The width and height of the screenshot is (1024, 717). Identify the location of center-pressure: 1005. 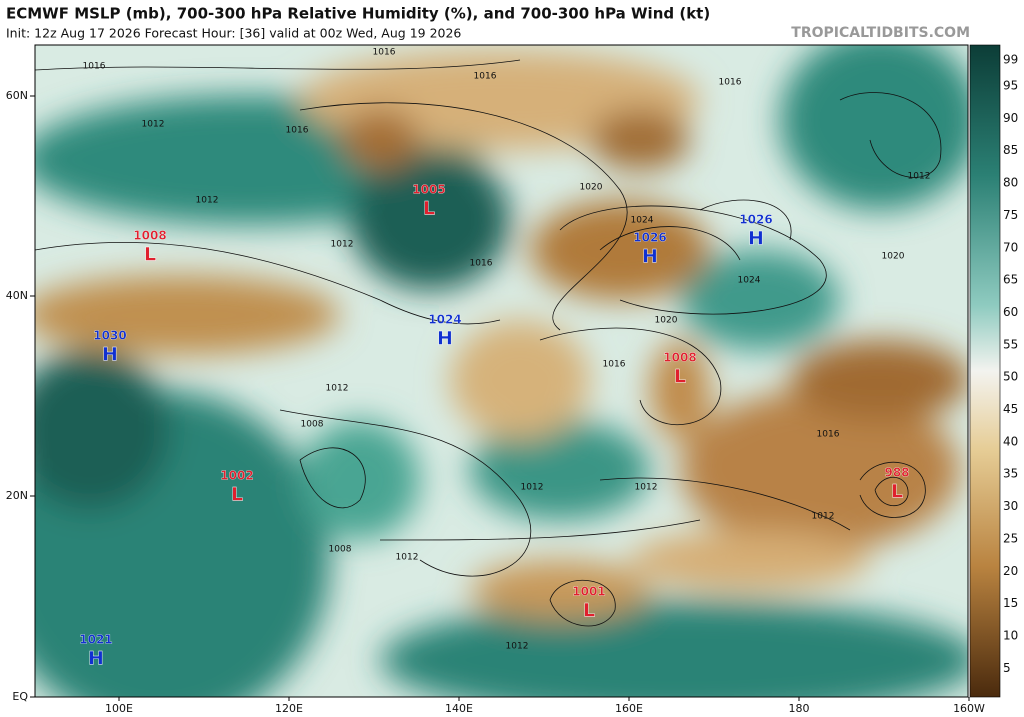
(428, 190).